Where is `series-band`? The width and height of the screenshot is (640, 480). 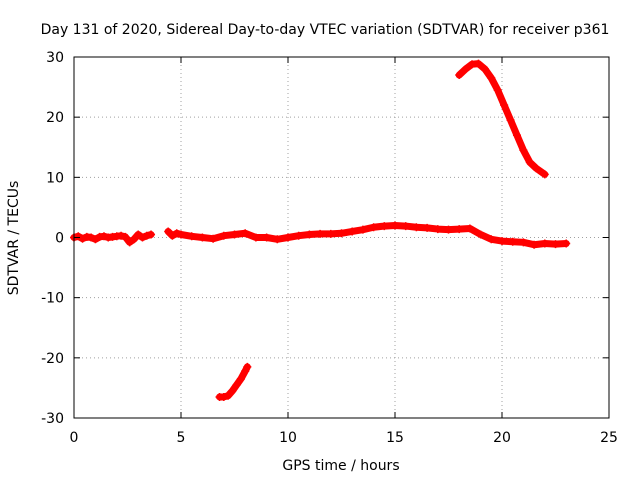
series-band is located at coordinates (367, 235).